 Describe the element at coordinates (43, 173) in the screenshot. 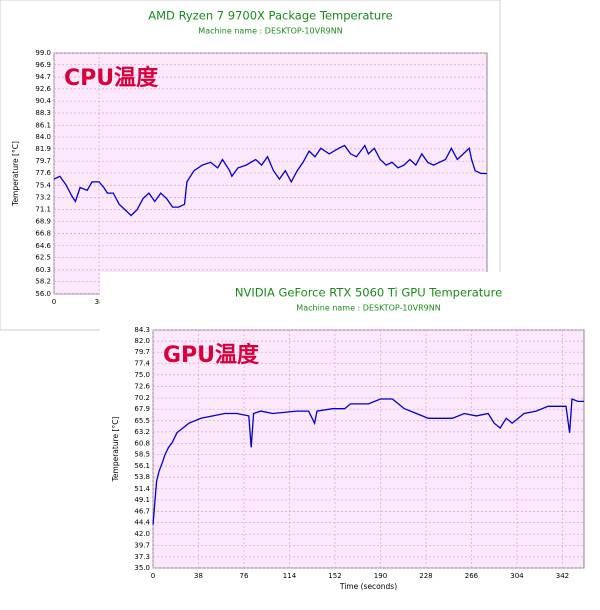

I see `y-tick-label: 77.6` at that location.